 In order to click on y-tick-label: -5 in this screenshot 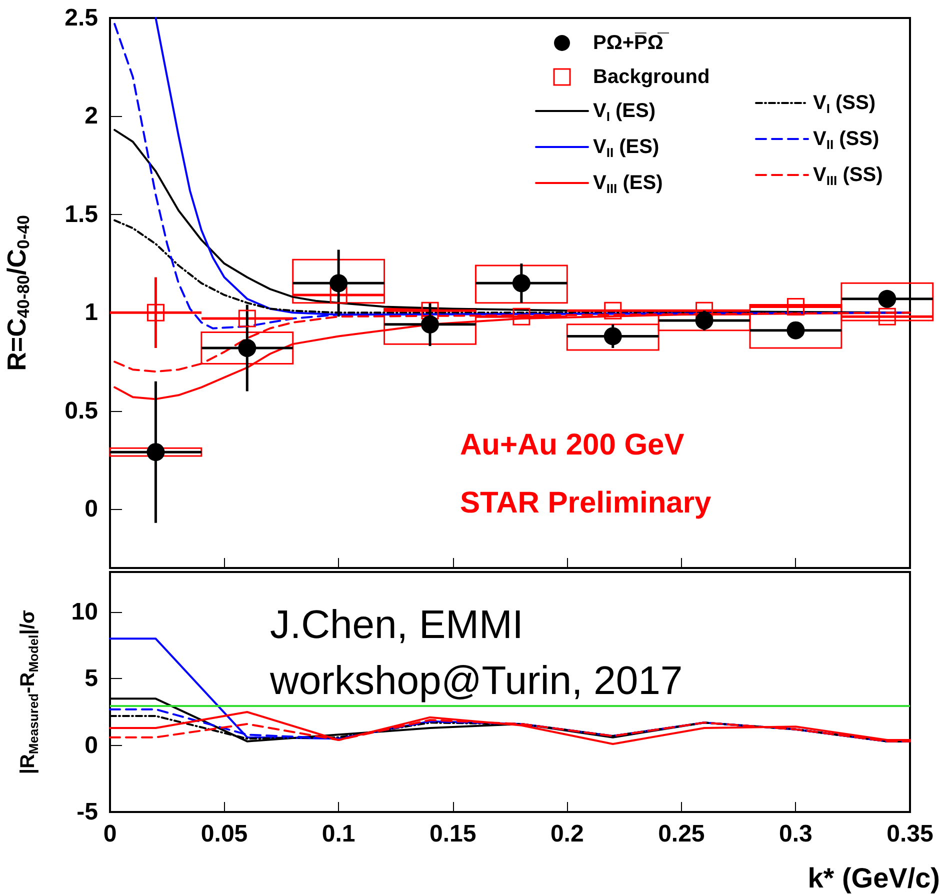, I will do `click(87, 812)`.